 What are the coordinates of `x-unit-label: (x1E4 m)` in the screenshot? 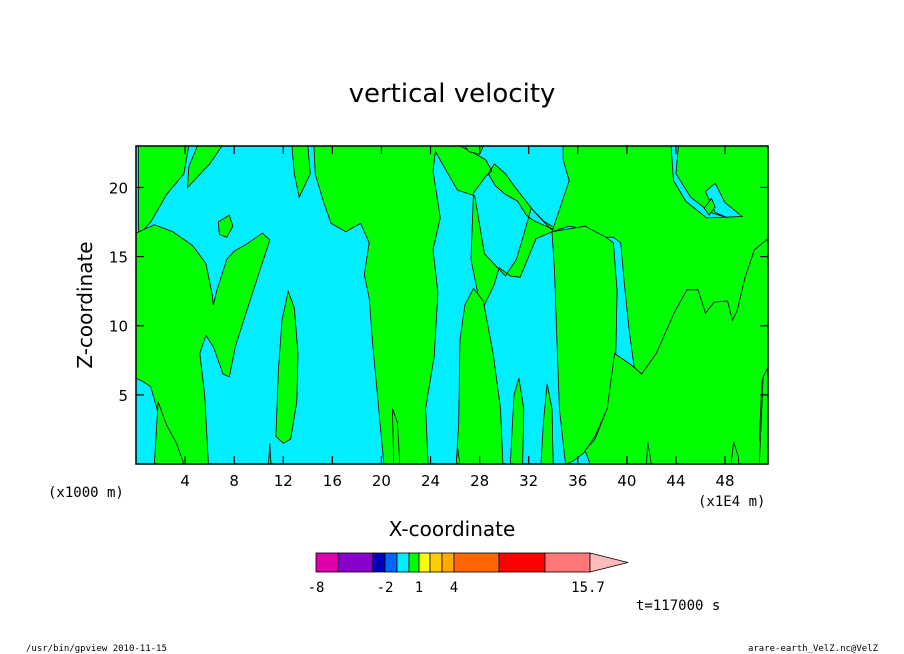 It's located at (731, 502).